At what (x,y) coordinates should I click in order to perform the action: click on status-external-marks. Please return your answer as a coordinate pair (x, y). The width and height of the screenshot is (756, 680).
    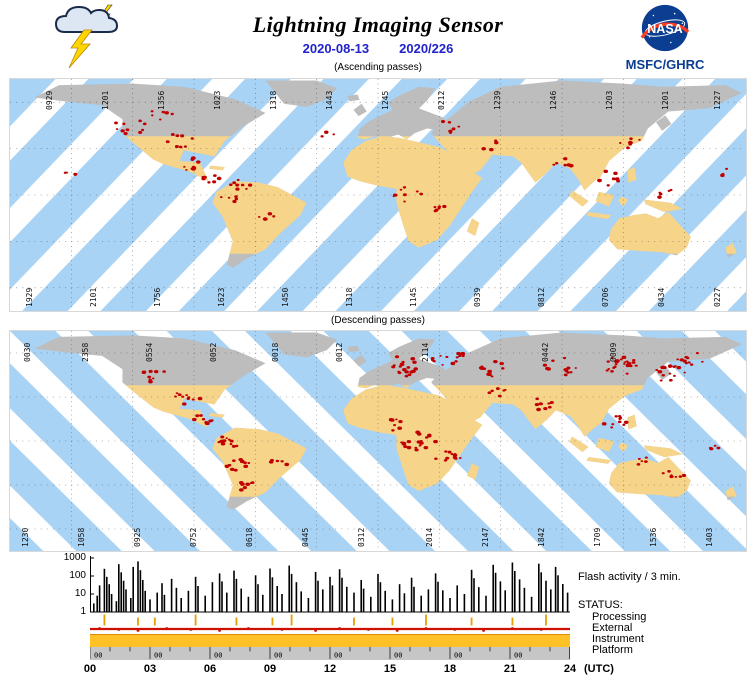
    Looking at the image, I should click on (320, 629).